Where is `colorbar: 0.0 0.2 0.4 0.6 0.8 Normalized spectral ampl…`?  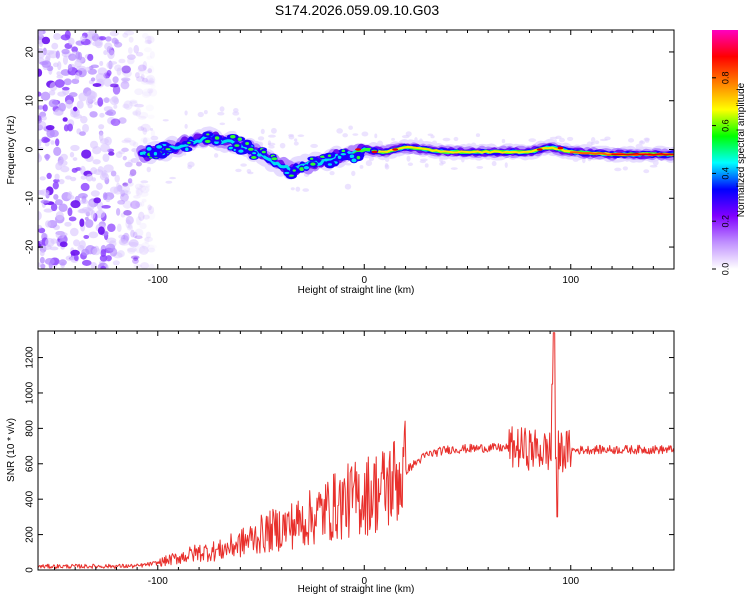 colorbar: 0.0 0.2 0.4 0.6 0.8 Normalized spectral ampl… is located at coordinates (729, 152).